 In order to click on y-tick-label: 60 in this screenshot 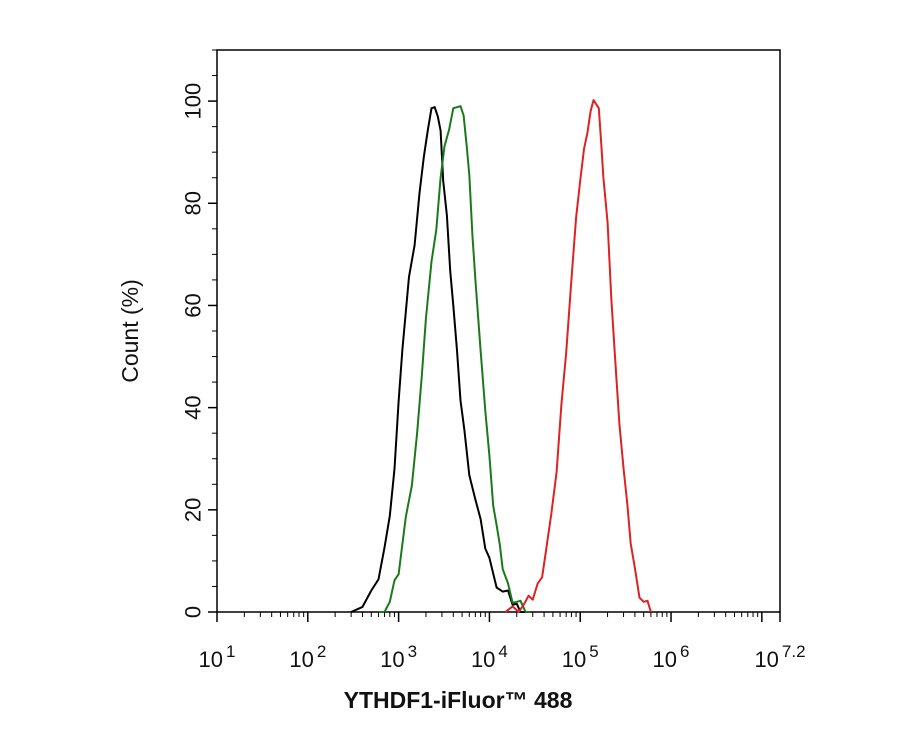, I will do `click(193, 305)`.